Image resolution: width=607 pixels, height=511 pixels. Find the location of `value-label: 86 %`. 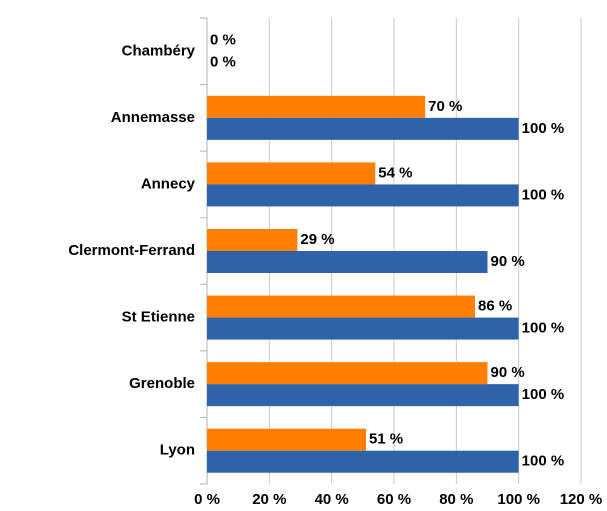

value-label: 86 % is located at coordinates (495, 306).